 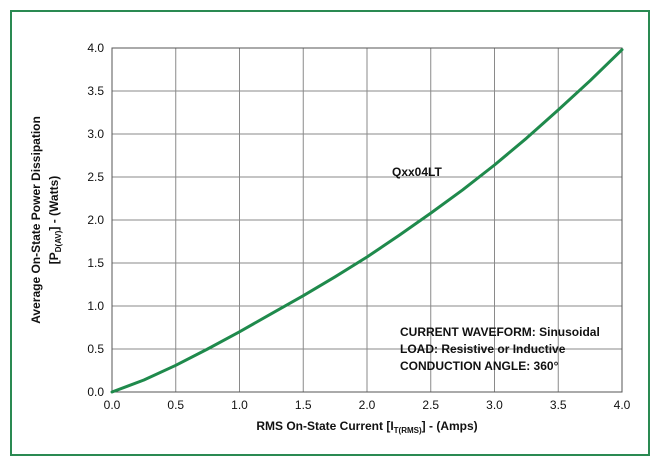 What do you see at coordinates (479, 366) in the screenshot?
I see `annotation-conduction-angle: CONDUCTION ANGLE: 360°` at bounding box center [479, 366].